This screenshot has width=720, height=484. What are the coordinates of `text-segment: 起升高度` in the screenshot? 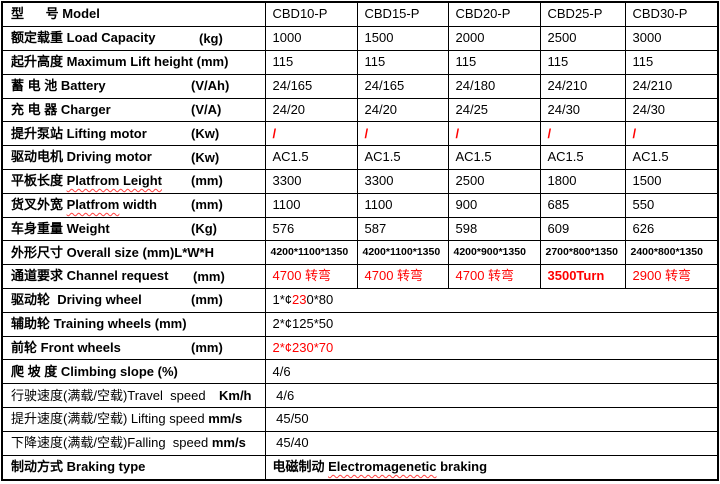 It's located at (39, 62).